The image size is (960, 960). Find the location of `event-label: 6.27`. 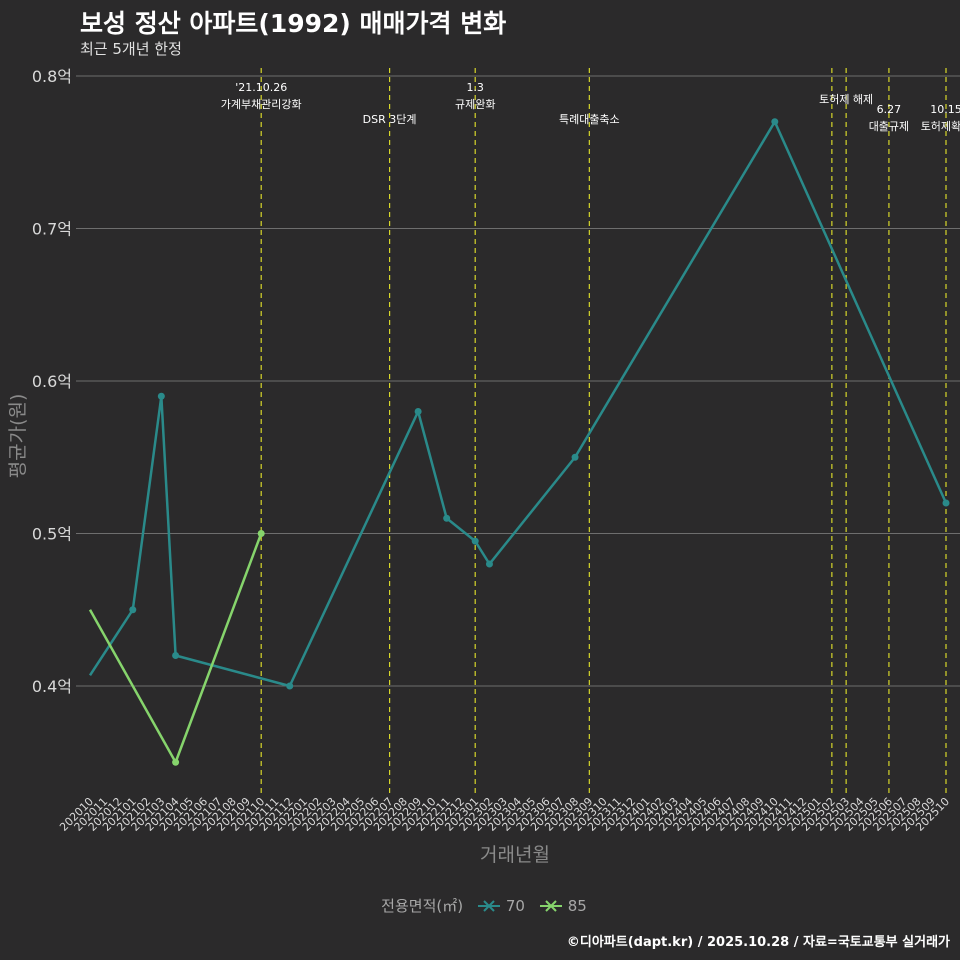

event-label: 6.27 is located at coordinates (889, 109).